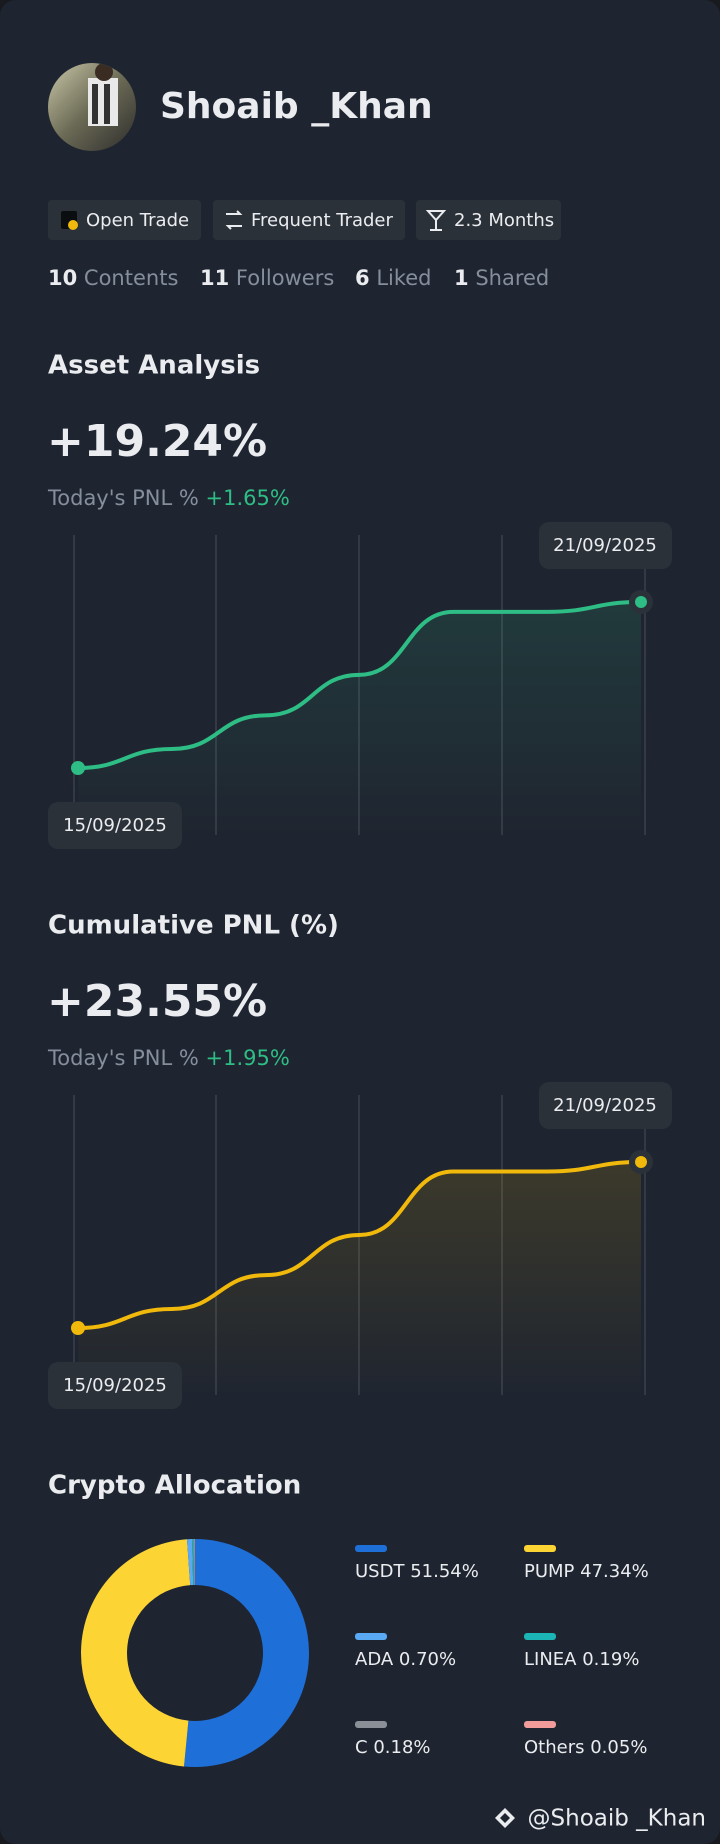 Image resolution: width=720 pixels, height=1844 pixels. I want to click on legend-name: PUMP, so click(549, 1571).